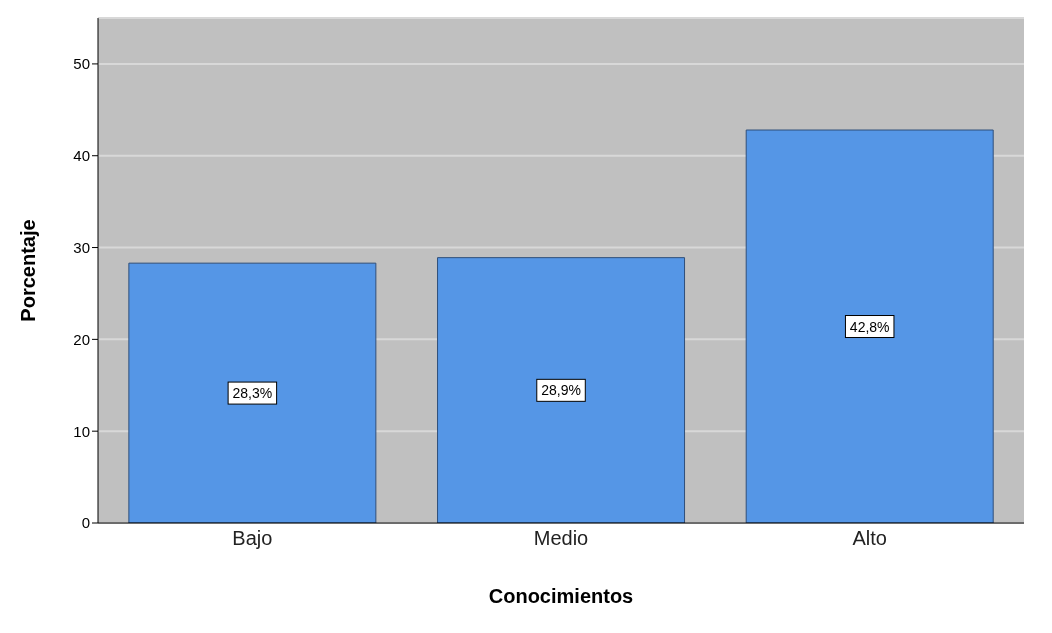  Describe the element at coordinates (81, 431) in the screenshot. I see `y-tick-label: 10` at that location.